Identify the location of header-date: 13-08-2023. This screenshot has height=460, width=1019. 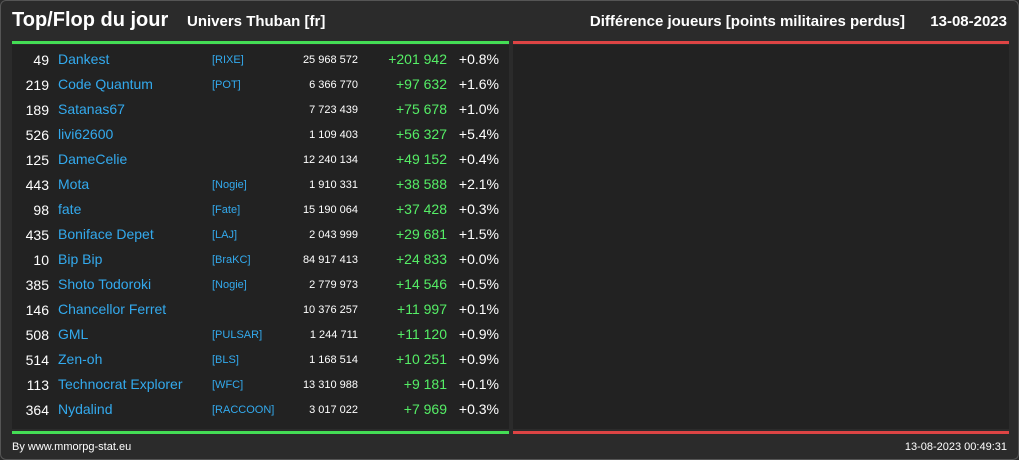
(968, 21).